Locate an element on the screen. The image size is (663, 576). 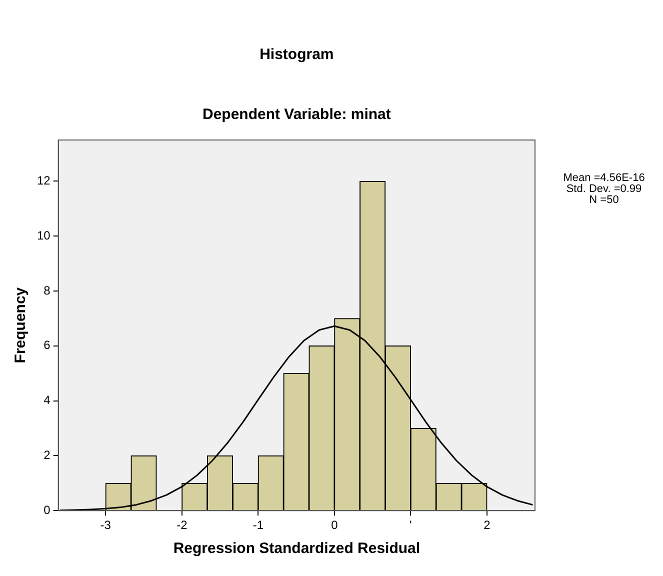
x-tick-label: ' is located at coordinates (411, 525).